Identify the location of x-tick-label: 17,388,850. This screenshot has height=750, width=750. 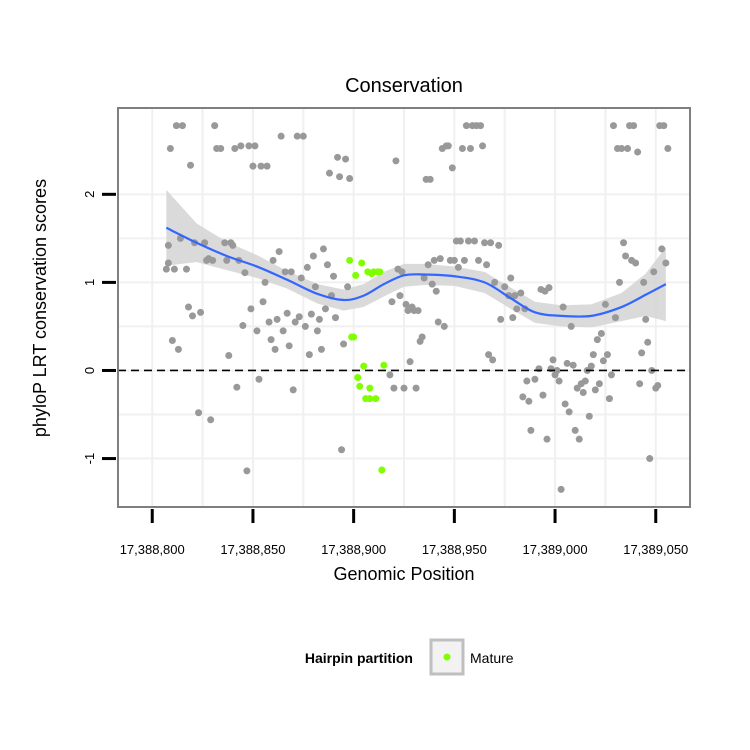
(252, 549).